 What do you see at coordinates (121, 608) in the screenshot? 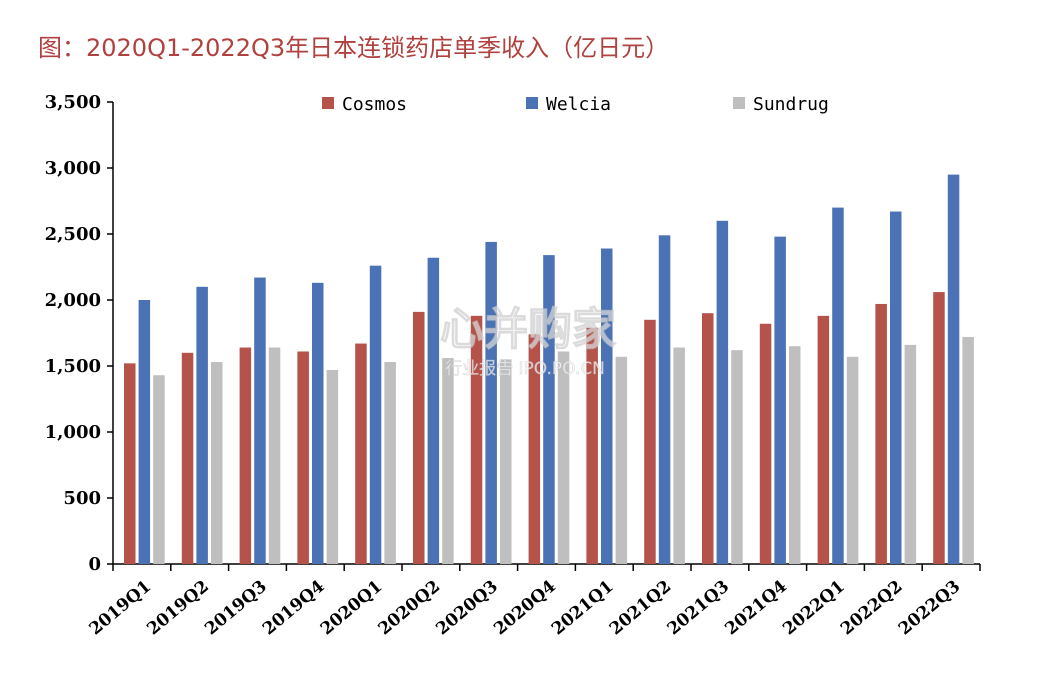
I see `x-tick-label: 2019Q1` at bounding box center [121, 608].